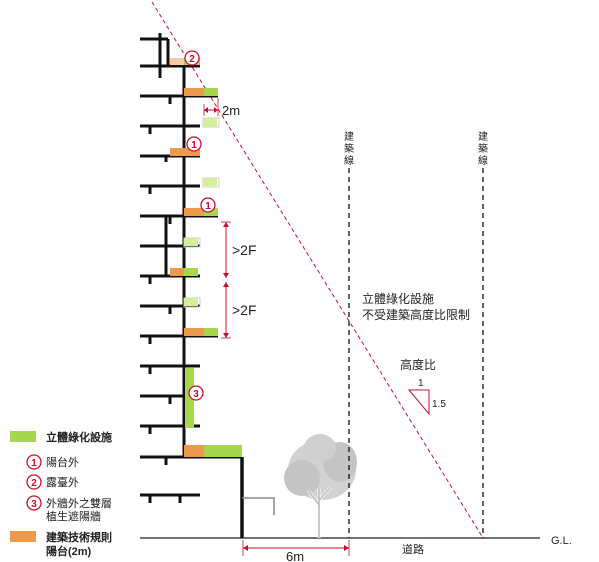  I want to click on legend-item3-label-1: 外牆外之雙層, so click(79, 503).